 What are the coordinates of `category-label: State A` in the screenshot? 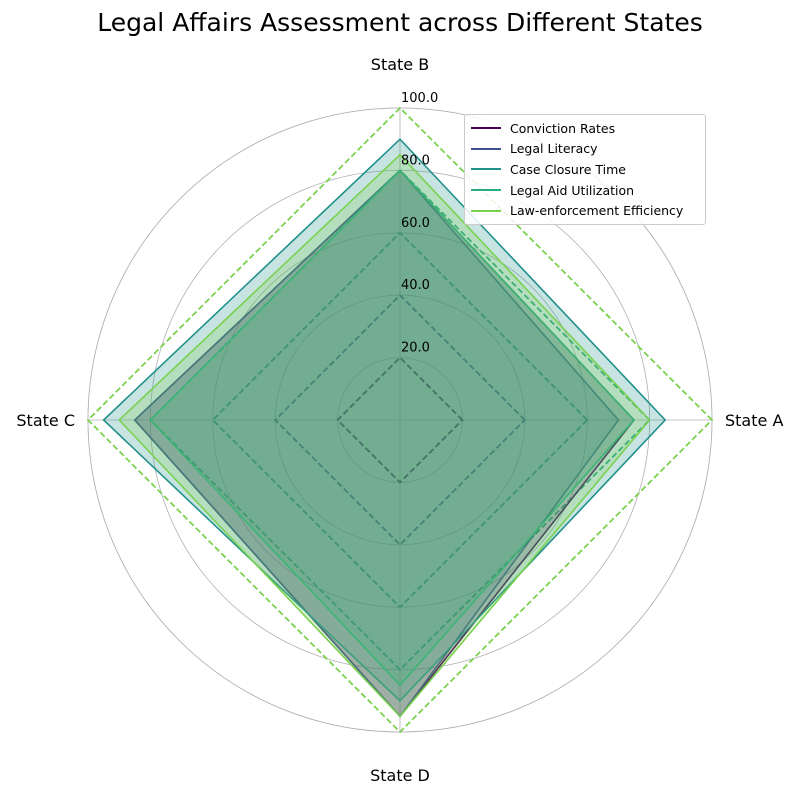 It's located at (754, 420).